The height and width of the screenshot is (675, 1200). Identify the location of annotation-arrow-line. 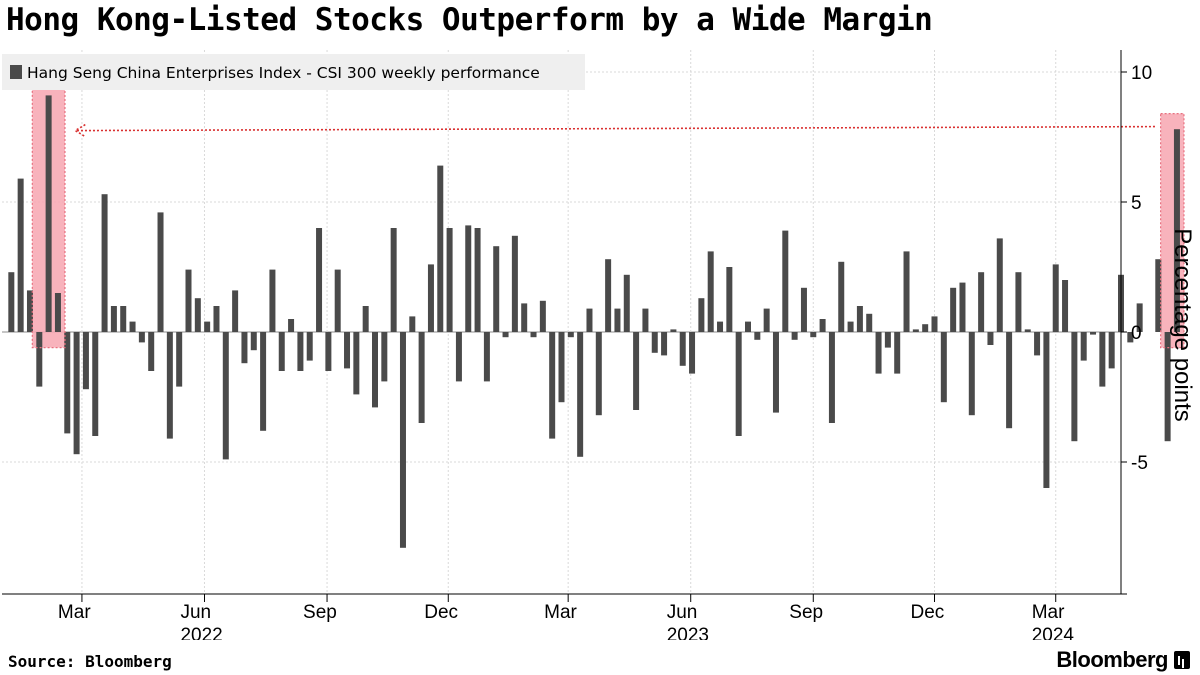
(615, 128).